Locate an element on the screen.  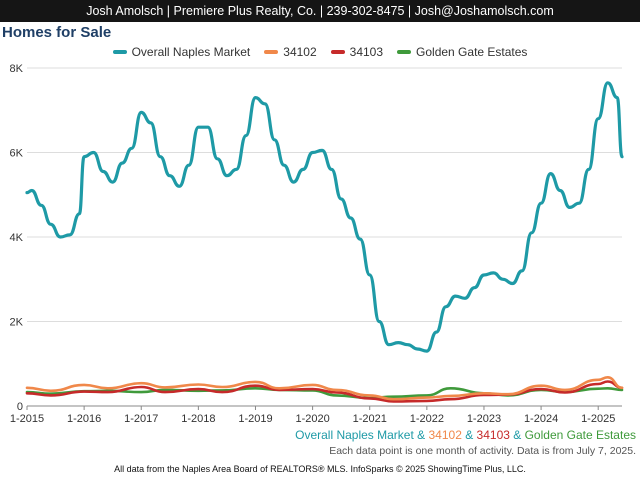
y-tick-label: 6K is located at coordinates (17, 154).